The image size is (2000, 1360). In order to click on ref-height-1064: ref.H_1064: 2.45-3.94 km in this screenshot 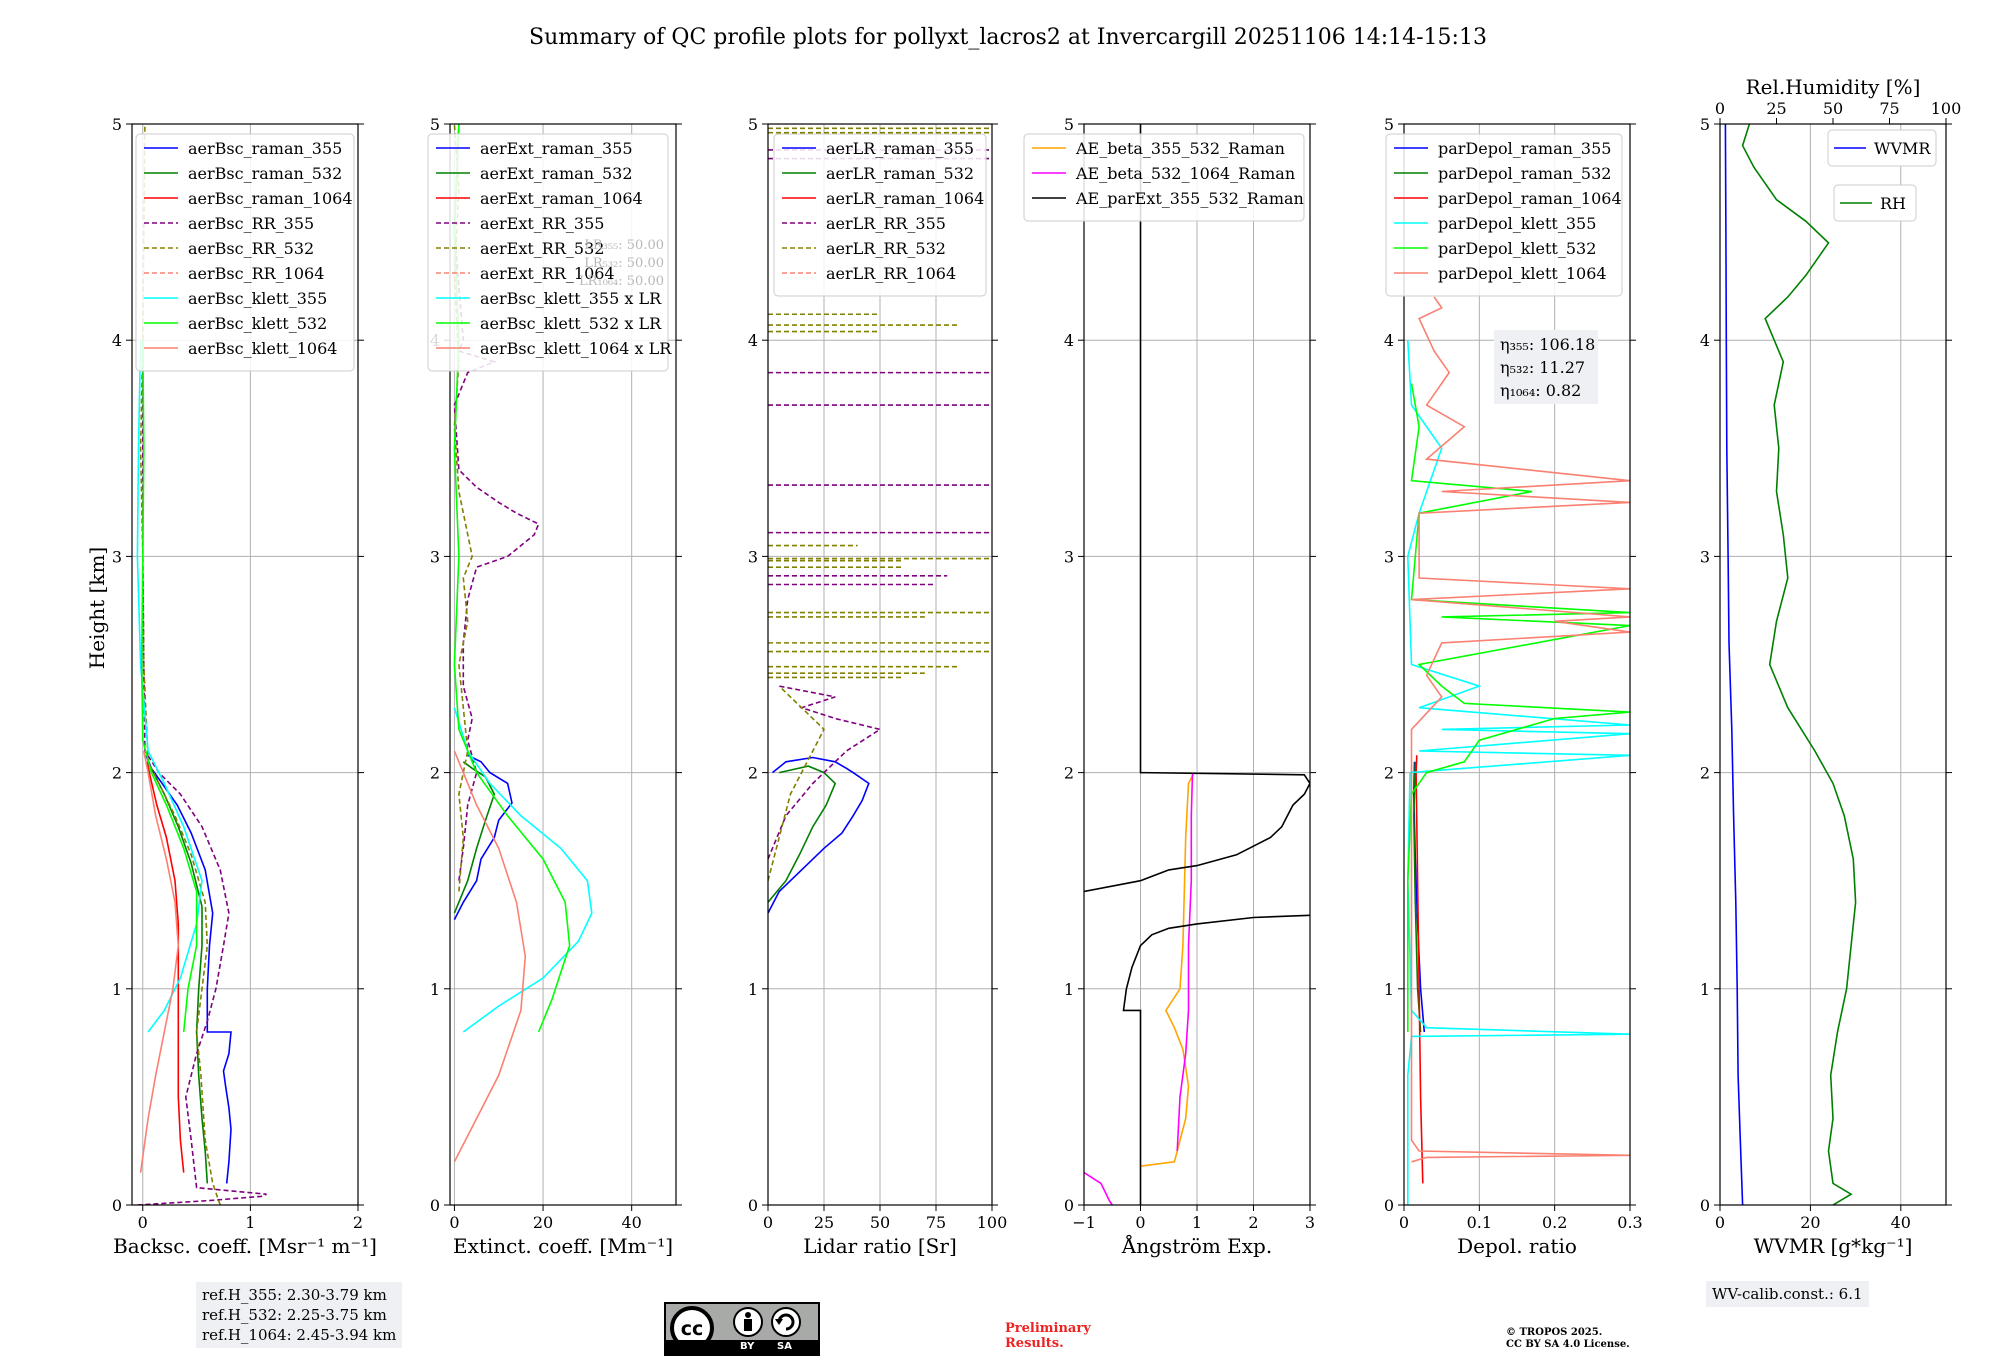, I will do `click(299, 1335)`.